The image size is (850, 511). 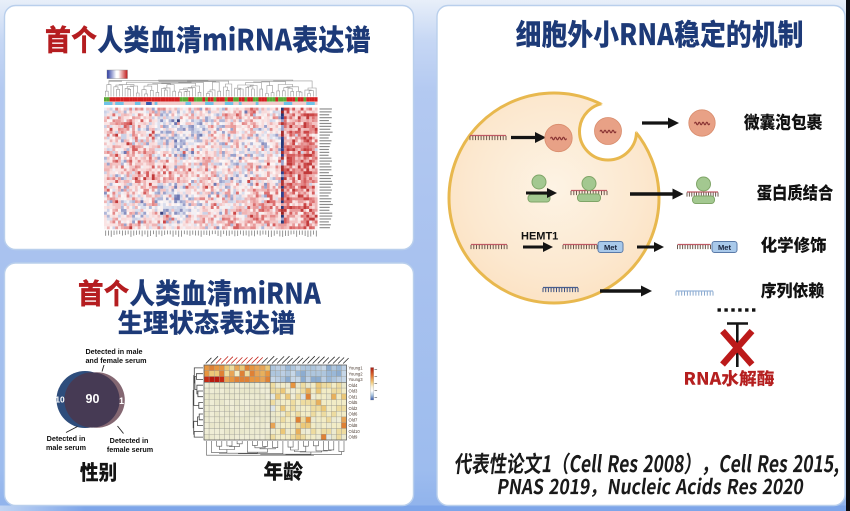 I want to click on svg-text: Old6, so click(x=354, y=414).